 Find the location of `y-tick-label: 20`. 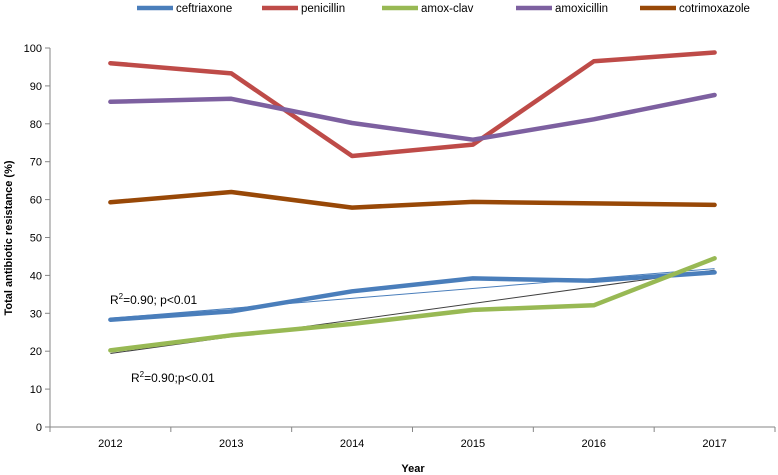

y-tick-label: 20 is located at coordinates (36, 352).